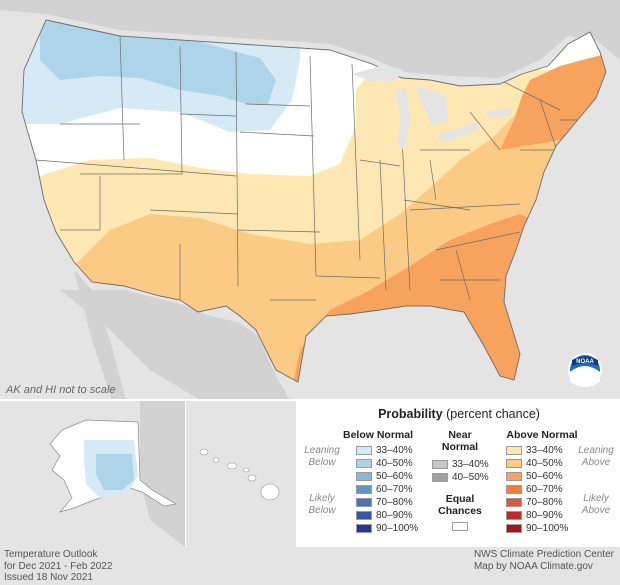  I want to click on credit-line-1: Temperature Outlook, so click(51, 554).